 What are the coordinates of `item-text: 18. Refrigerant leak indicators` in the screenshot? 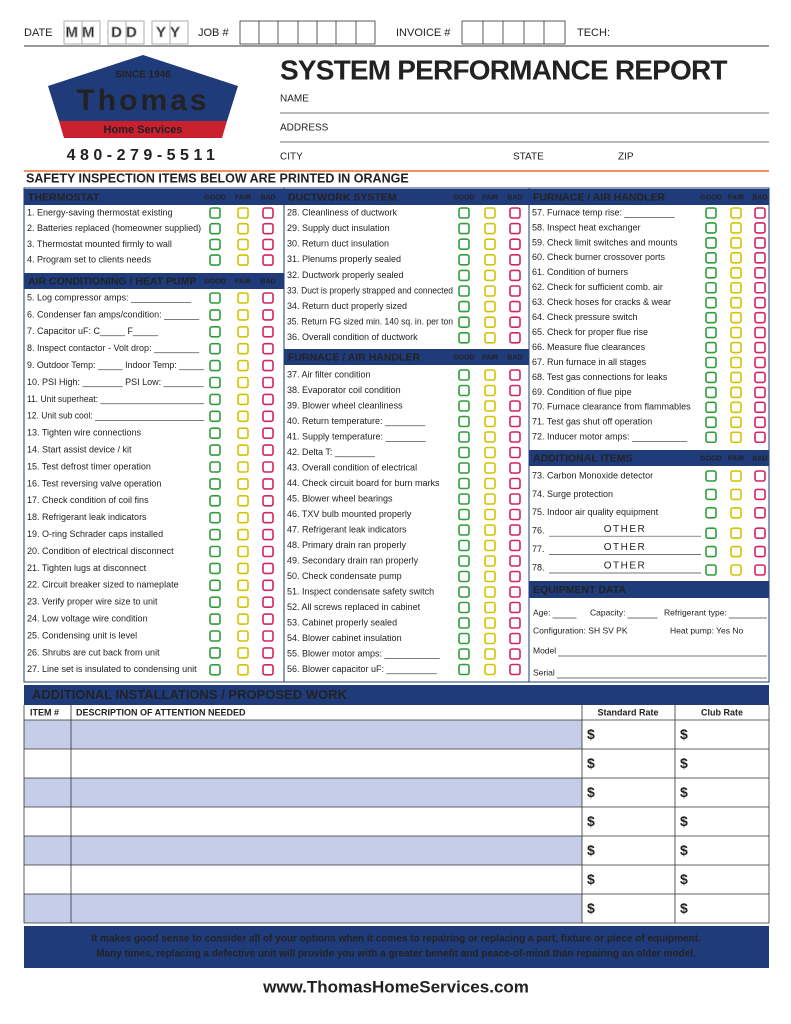 It's located at (87, 517).